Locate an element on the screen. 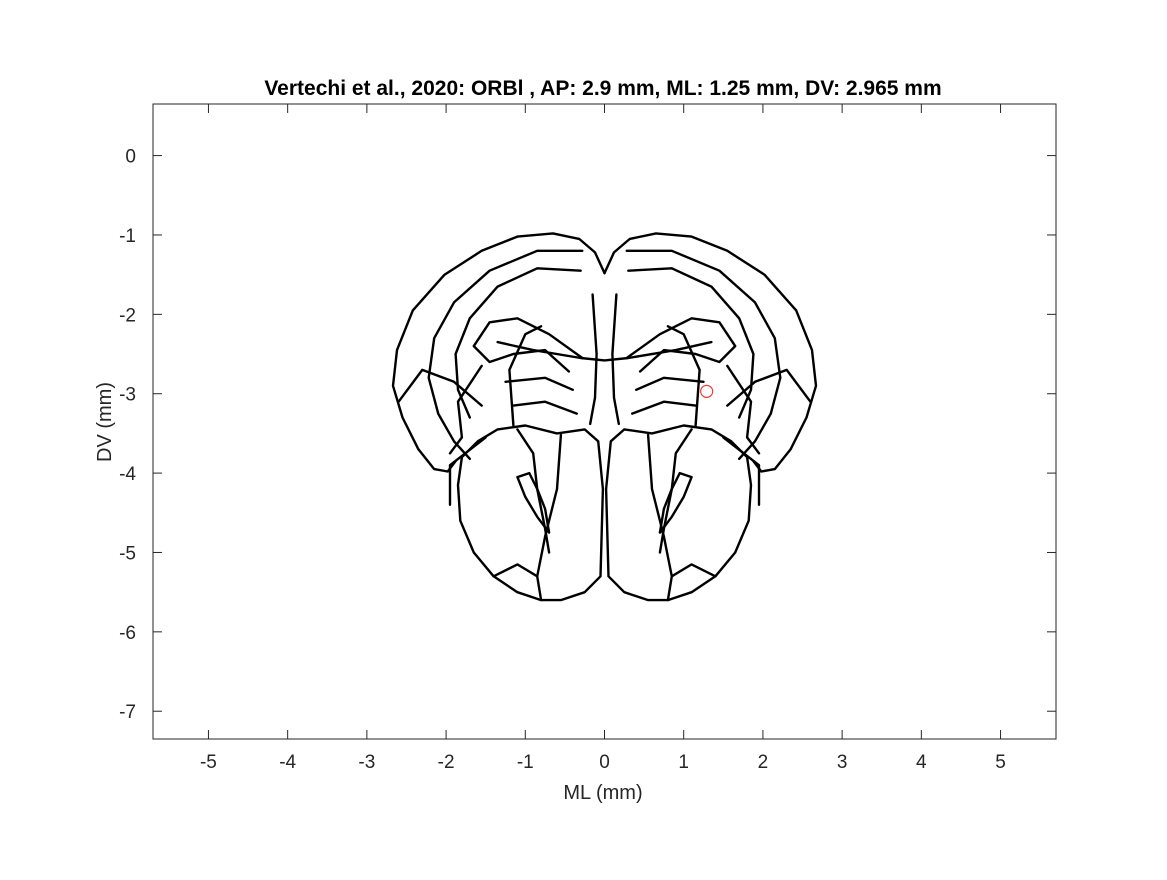  x-tick-label: 3 is located at coordinates (842, 762).